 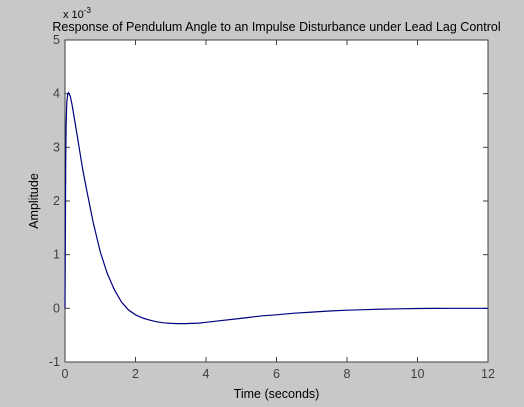 What do you see at coordinates (56, 147) in the screenshot?
I see `y-tick-label: 3` at bounding box center [56, 147].